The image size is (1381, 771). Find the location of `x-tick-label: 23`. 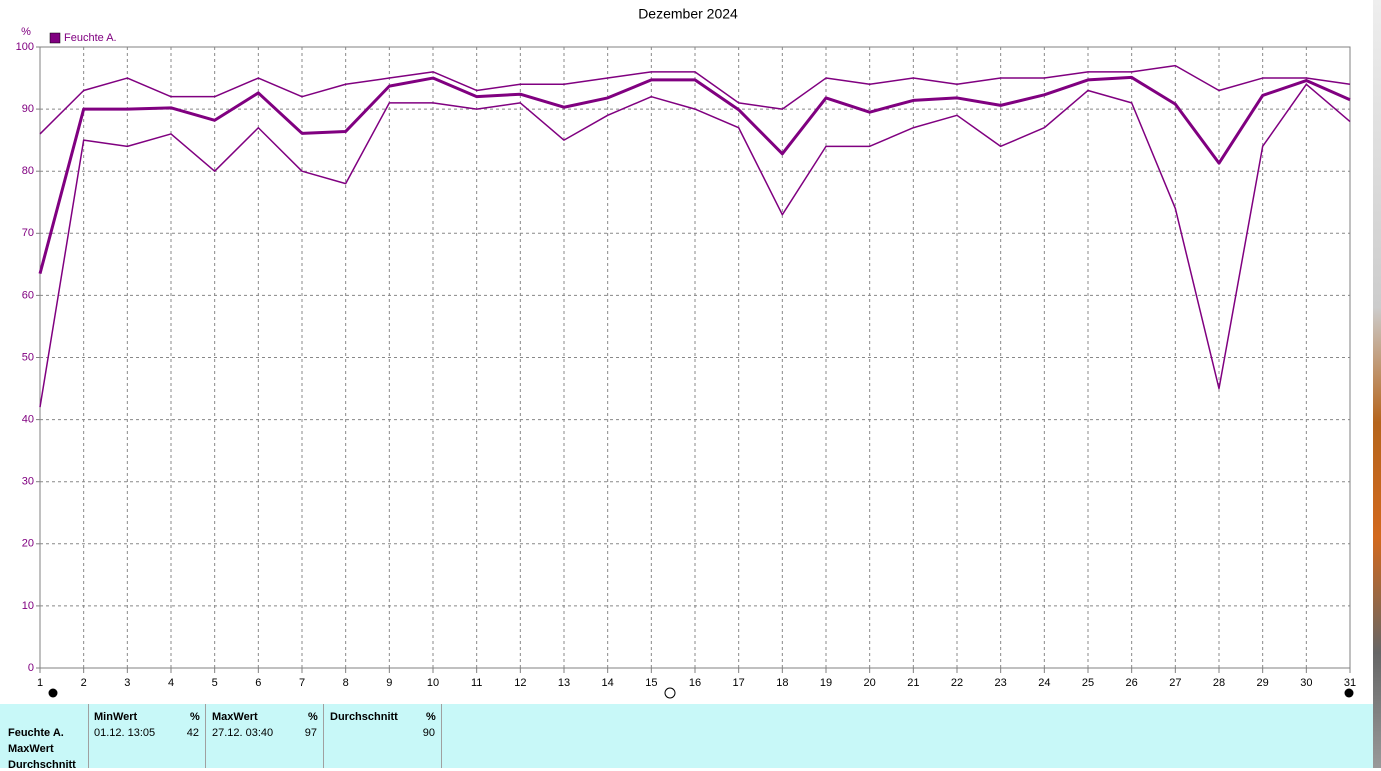

x-tick-label: 23 is located at coordinates (1001, 683).